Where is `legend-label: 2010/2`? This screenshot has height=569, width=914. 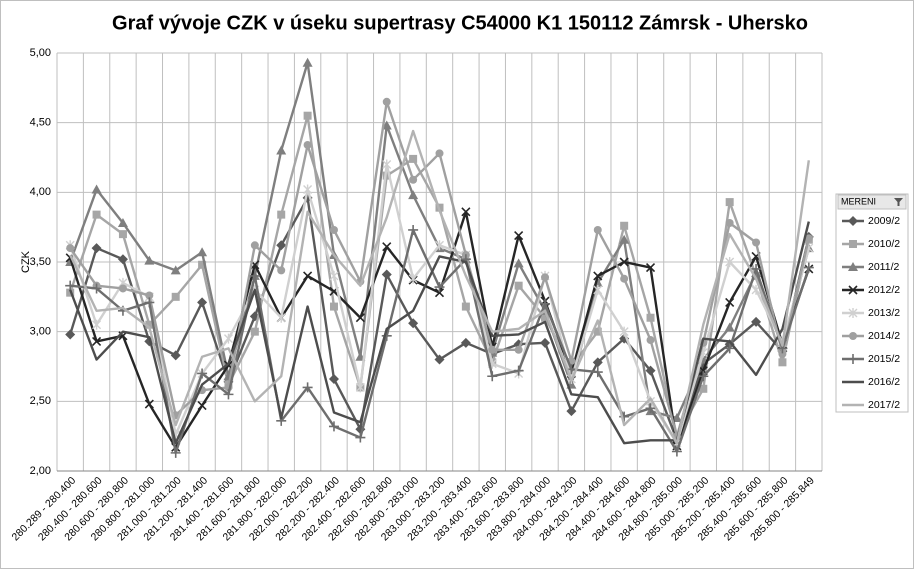
legend-label: 2010/2 is located at coordinates (884, 244).